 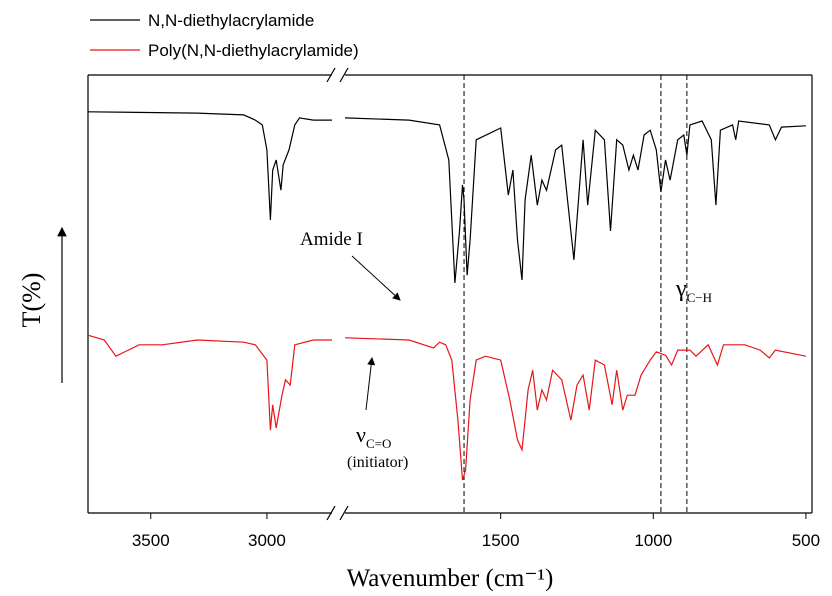 I want to click on annotation: (initiator), so click(x=377, y=462).